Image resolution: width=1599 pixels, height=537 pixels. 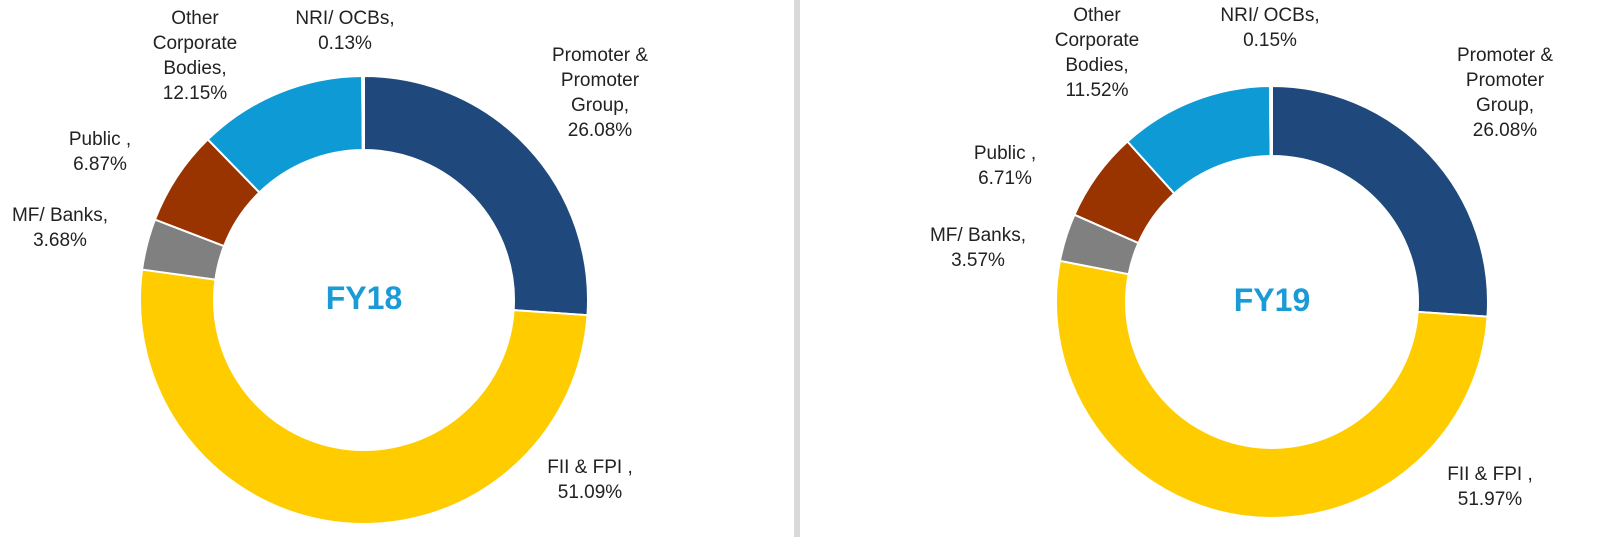 I want to click on value-label: 6.87%, so click(x=100, y=164).